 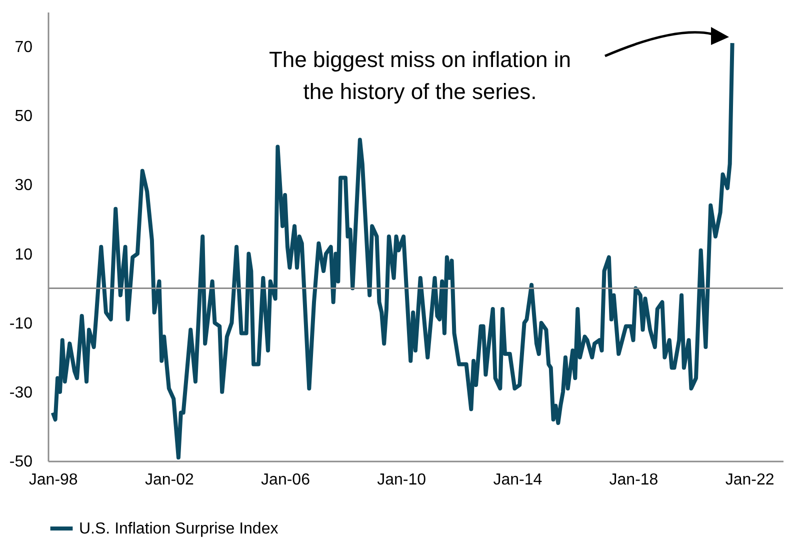 I want to click on y-tick-label: -50, so click(x=21, y=462).